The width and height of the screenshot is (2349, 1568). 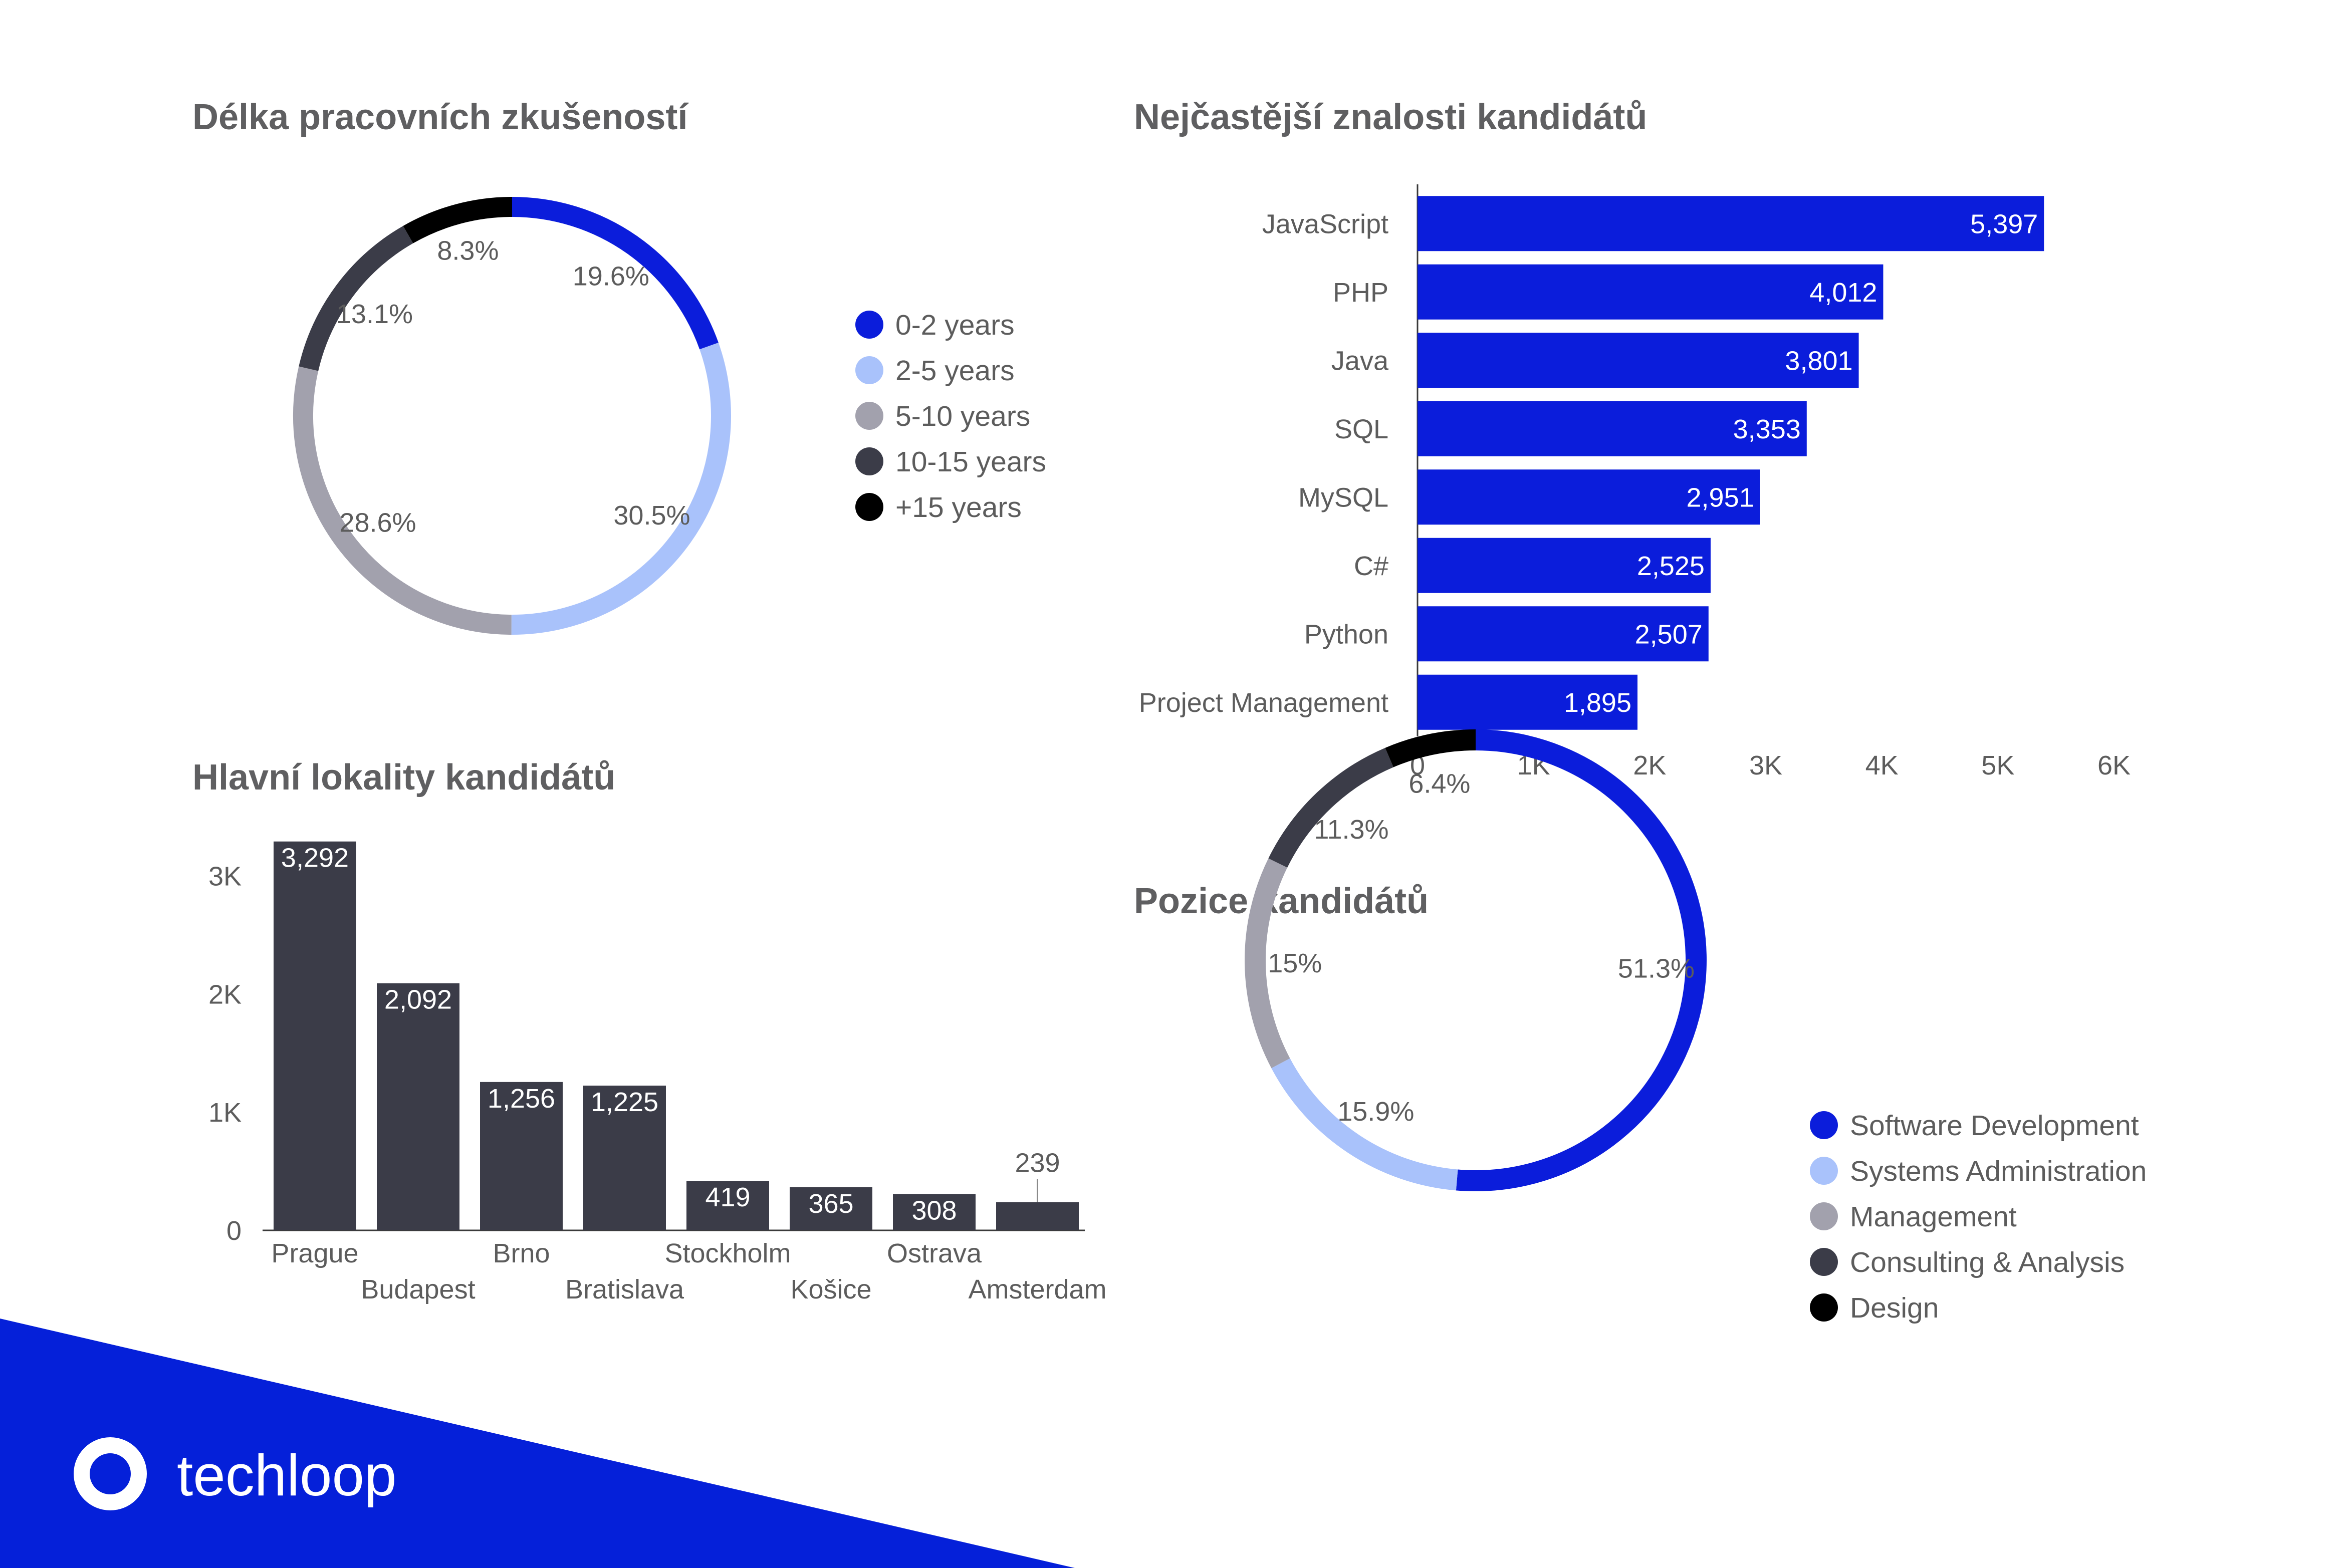 What do you see at coordinates (225, 877) in the screenshot?
I see `y-tick-label: 3K` at bounding box center [225, 877].